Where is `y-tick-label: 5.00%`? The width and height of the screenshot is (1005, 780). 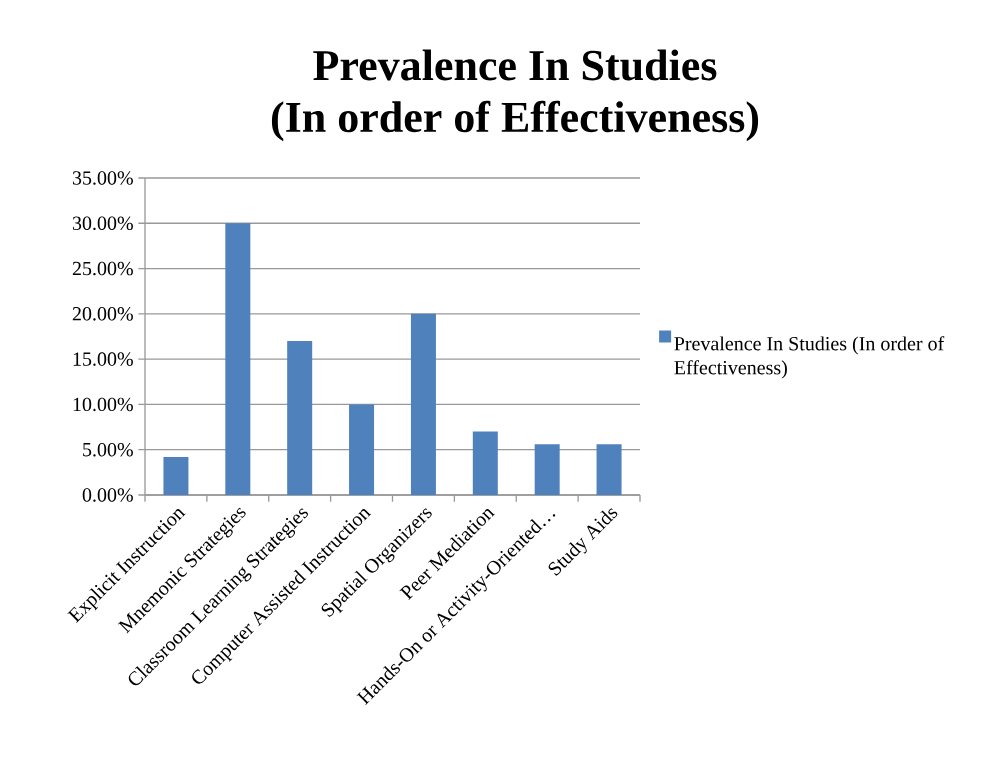 y-tick-label: 5.00% is located at coordinates (108, 449).